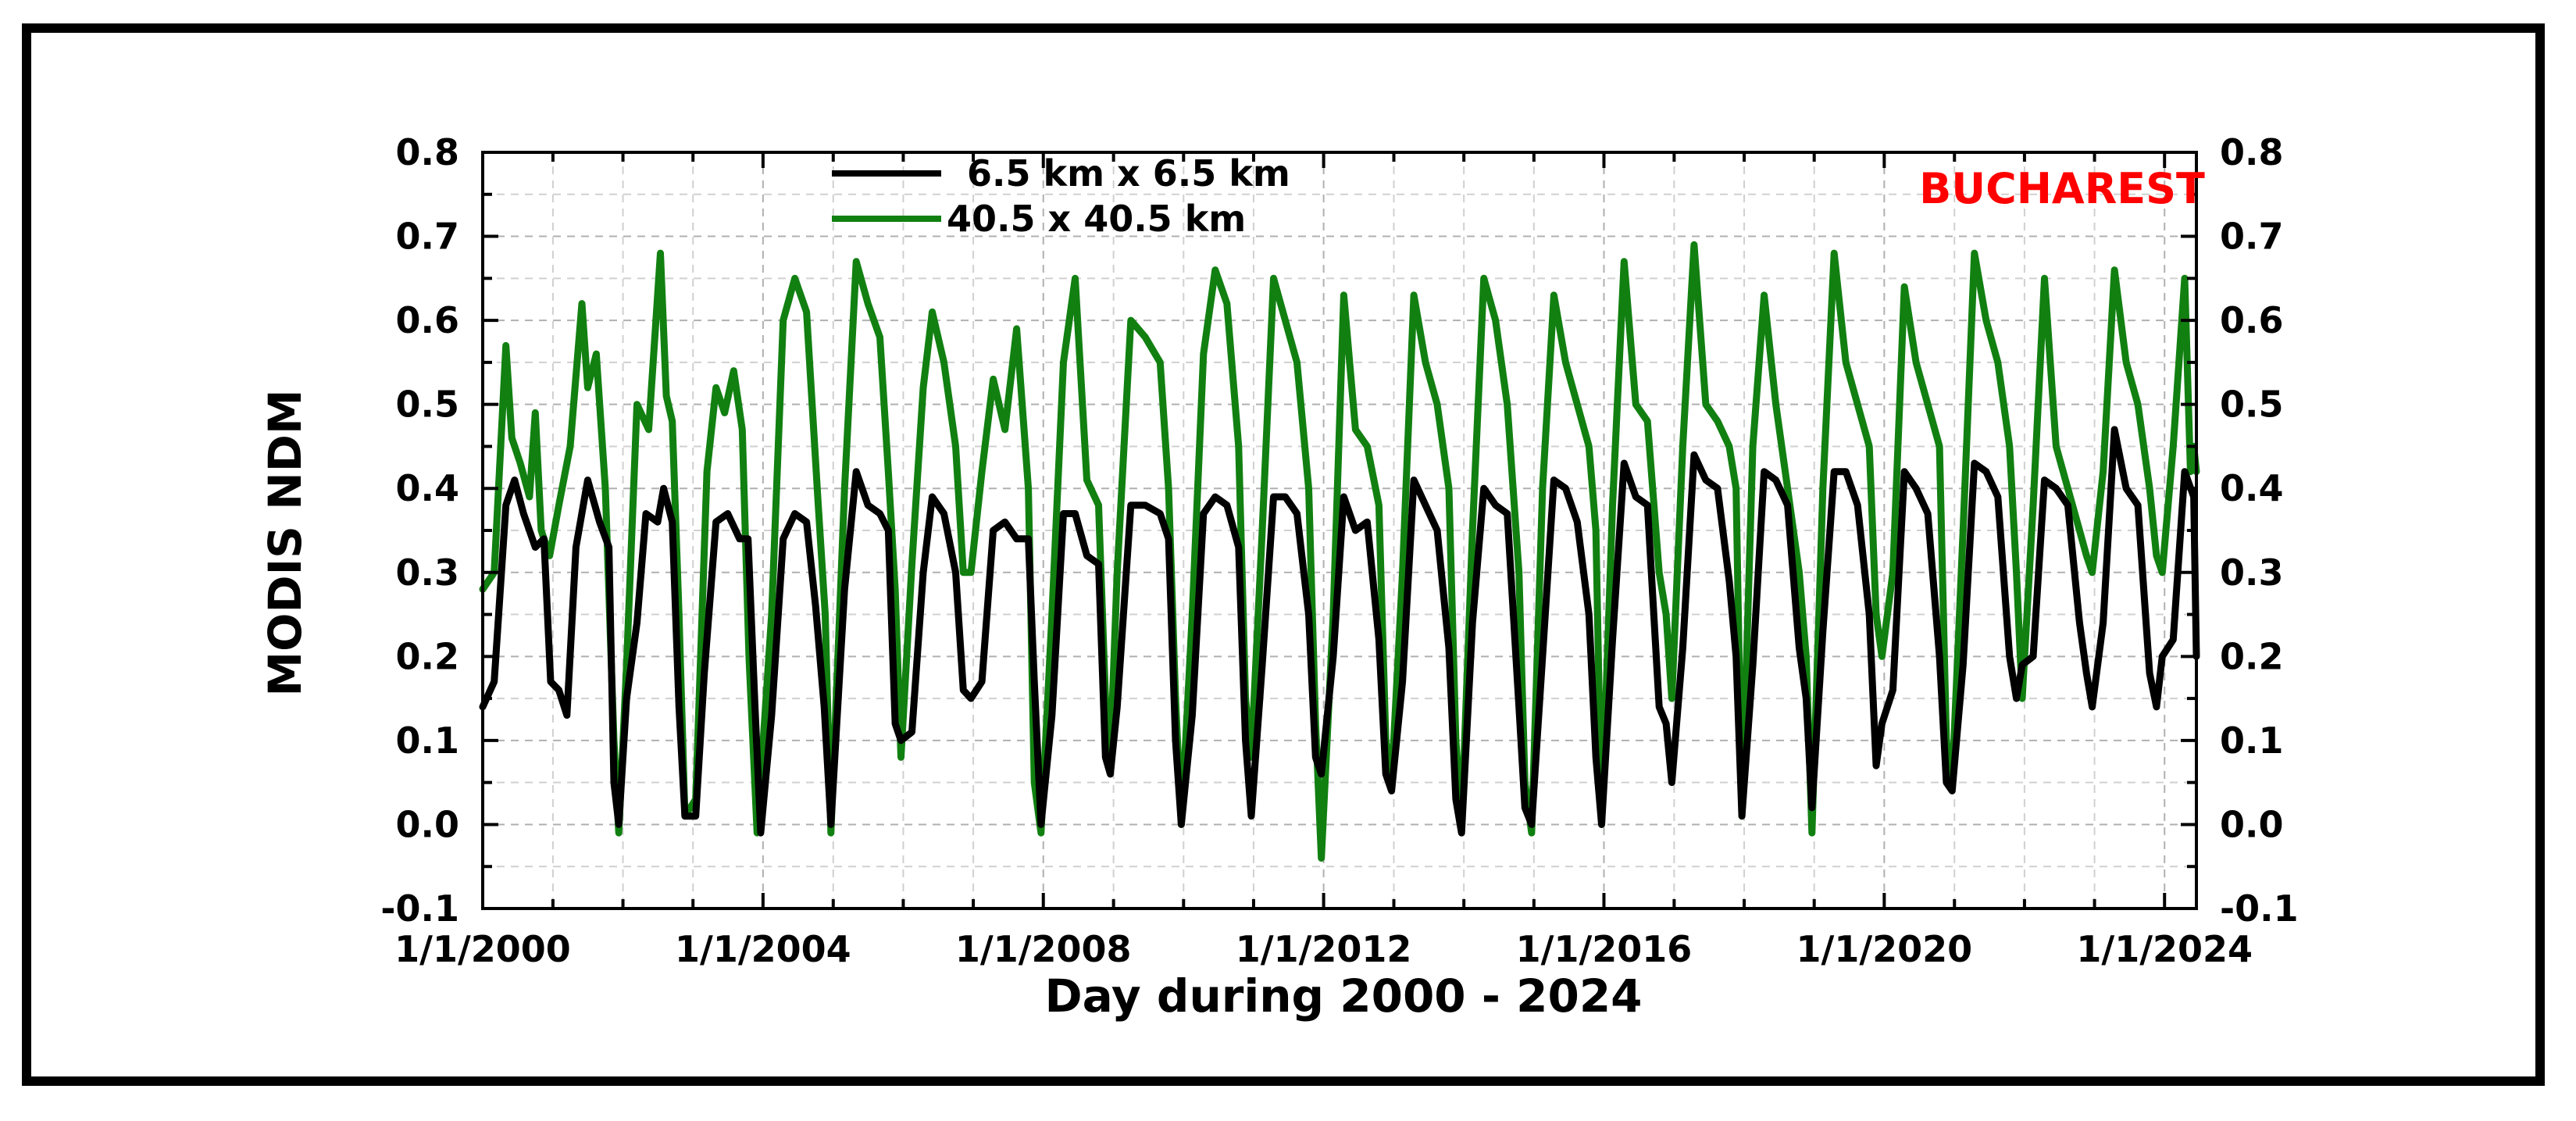  What do you see at coordinates (428, 405) in the screenshot?
I see `y-tick-label-left: 0.5` at bounding box center [428, 405].